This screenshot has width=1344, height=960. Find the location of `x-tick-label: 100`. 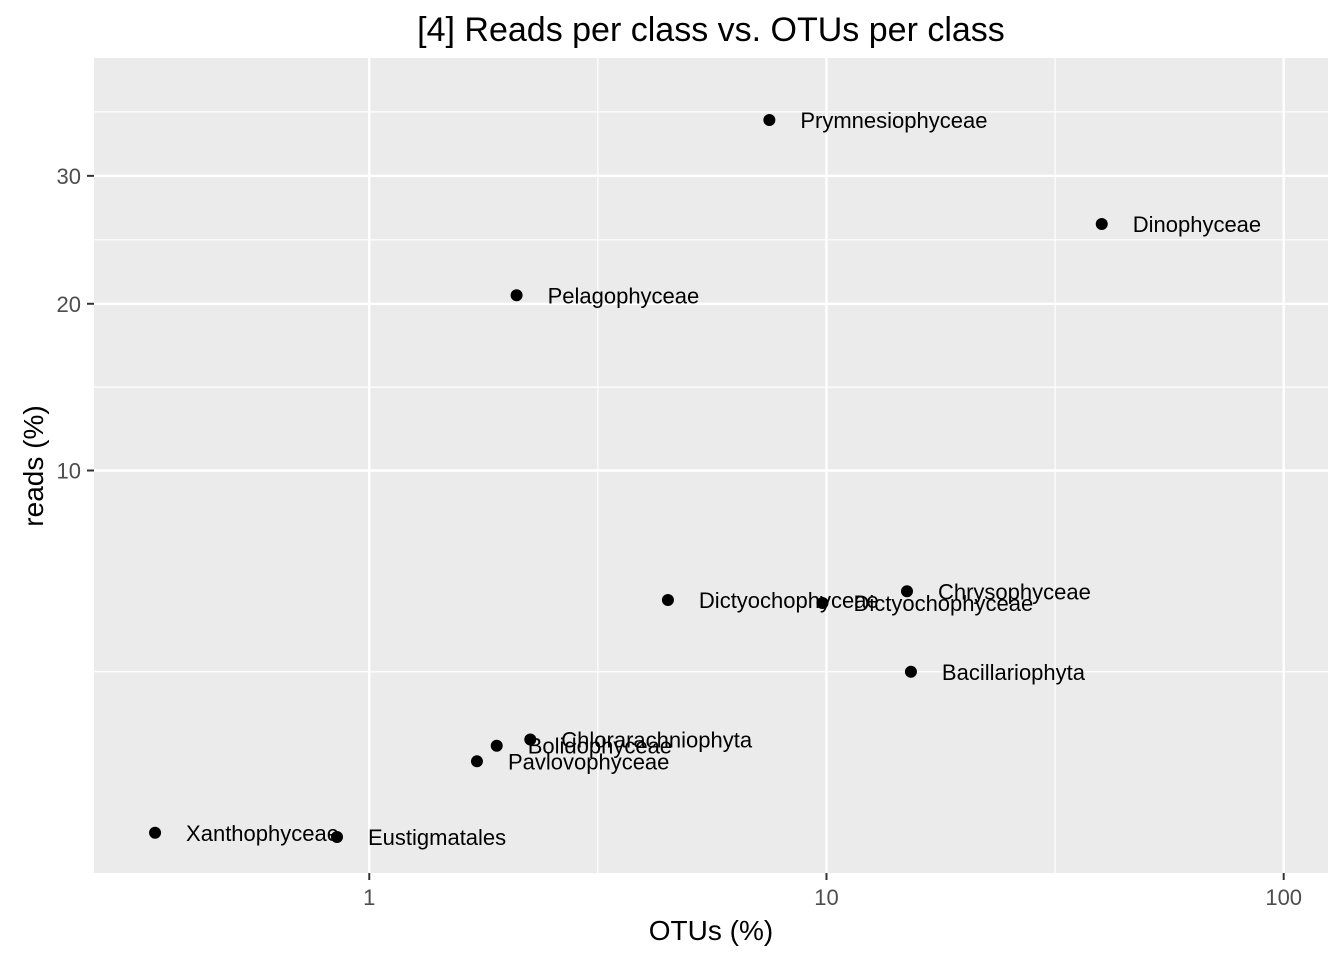

x-tick-label: 100 is located at coordinates (1283, 897).